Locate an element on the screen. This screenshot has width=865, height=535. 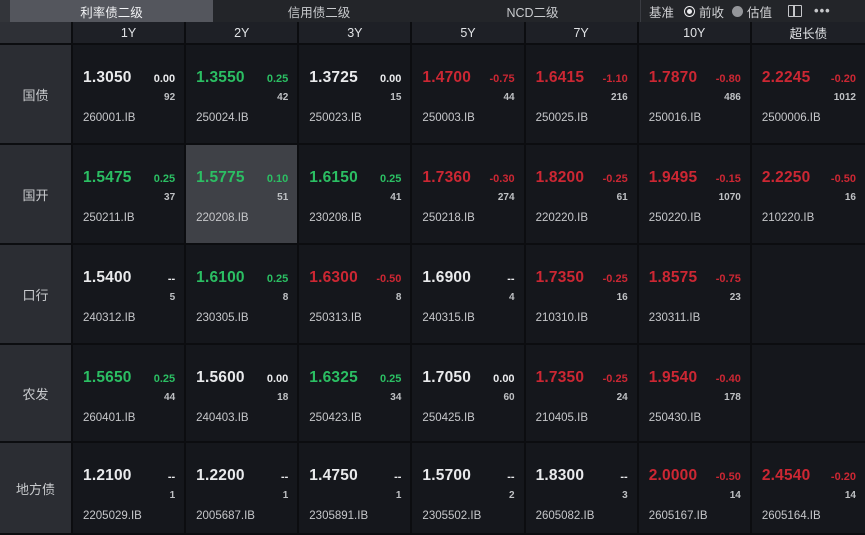
code-line: 210220.IB is located at coordinates (809, 217).